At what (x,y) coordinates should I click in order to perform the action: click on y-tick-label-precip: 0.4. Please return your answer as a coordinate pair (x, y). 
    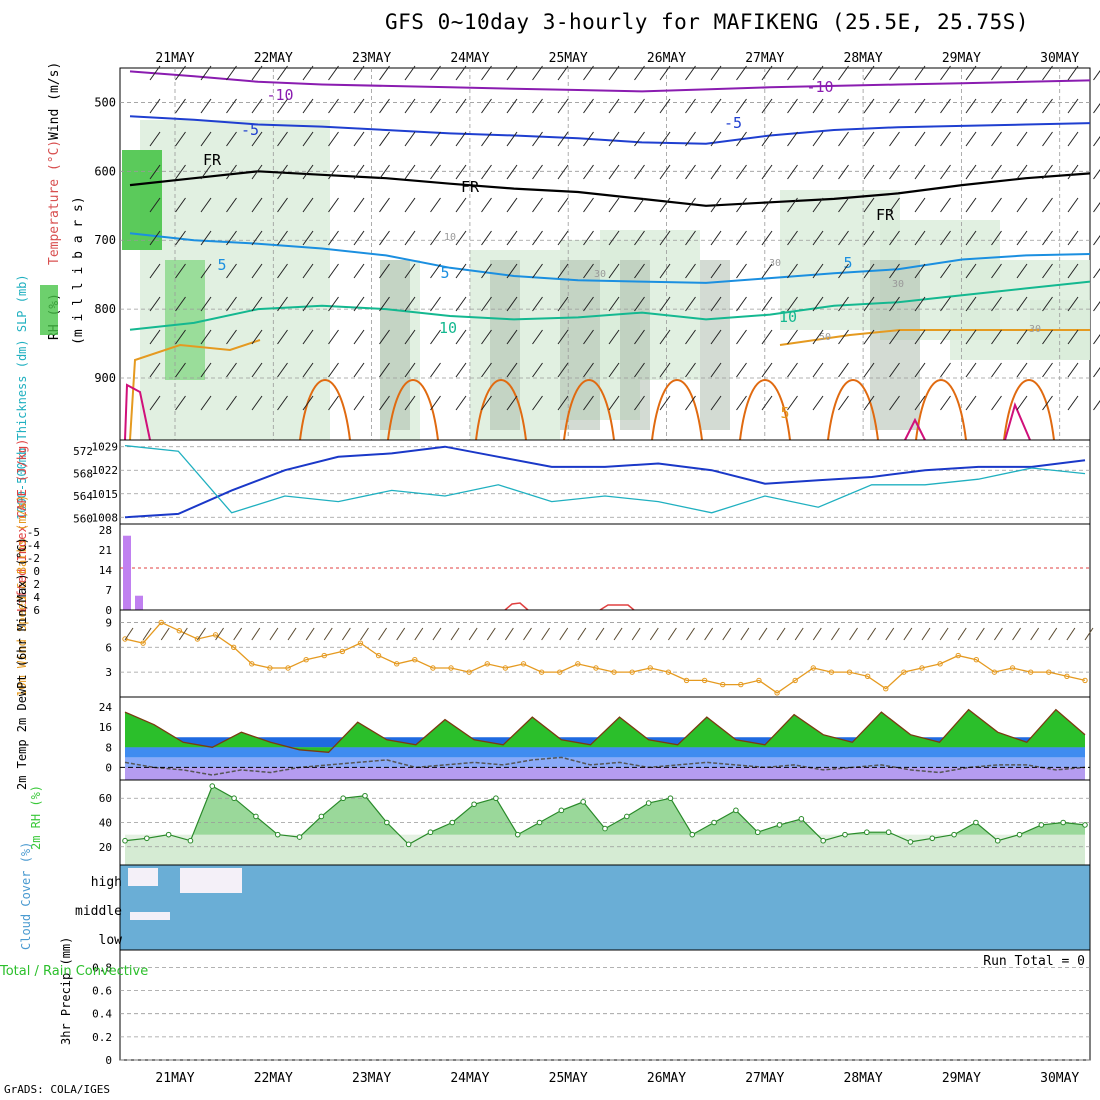
    Looking at the image, I should click on (102, 1014).